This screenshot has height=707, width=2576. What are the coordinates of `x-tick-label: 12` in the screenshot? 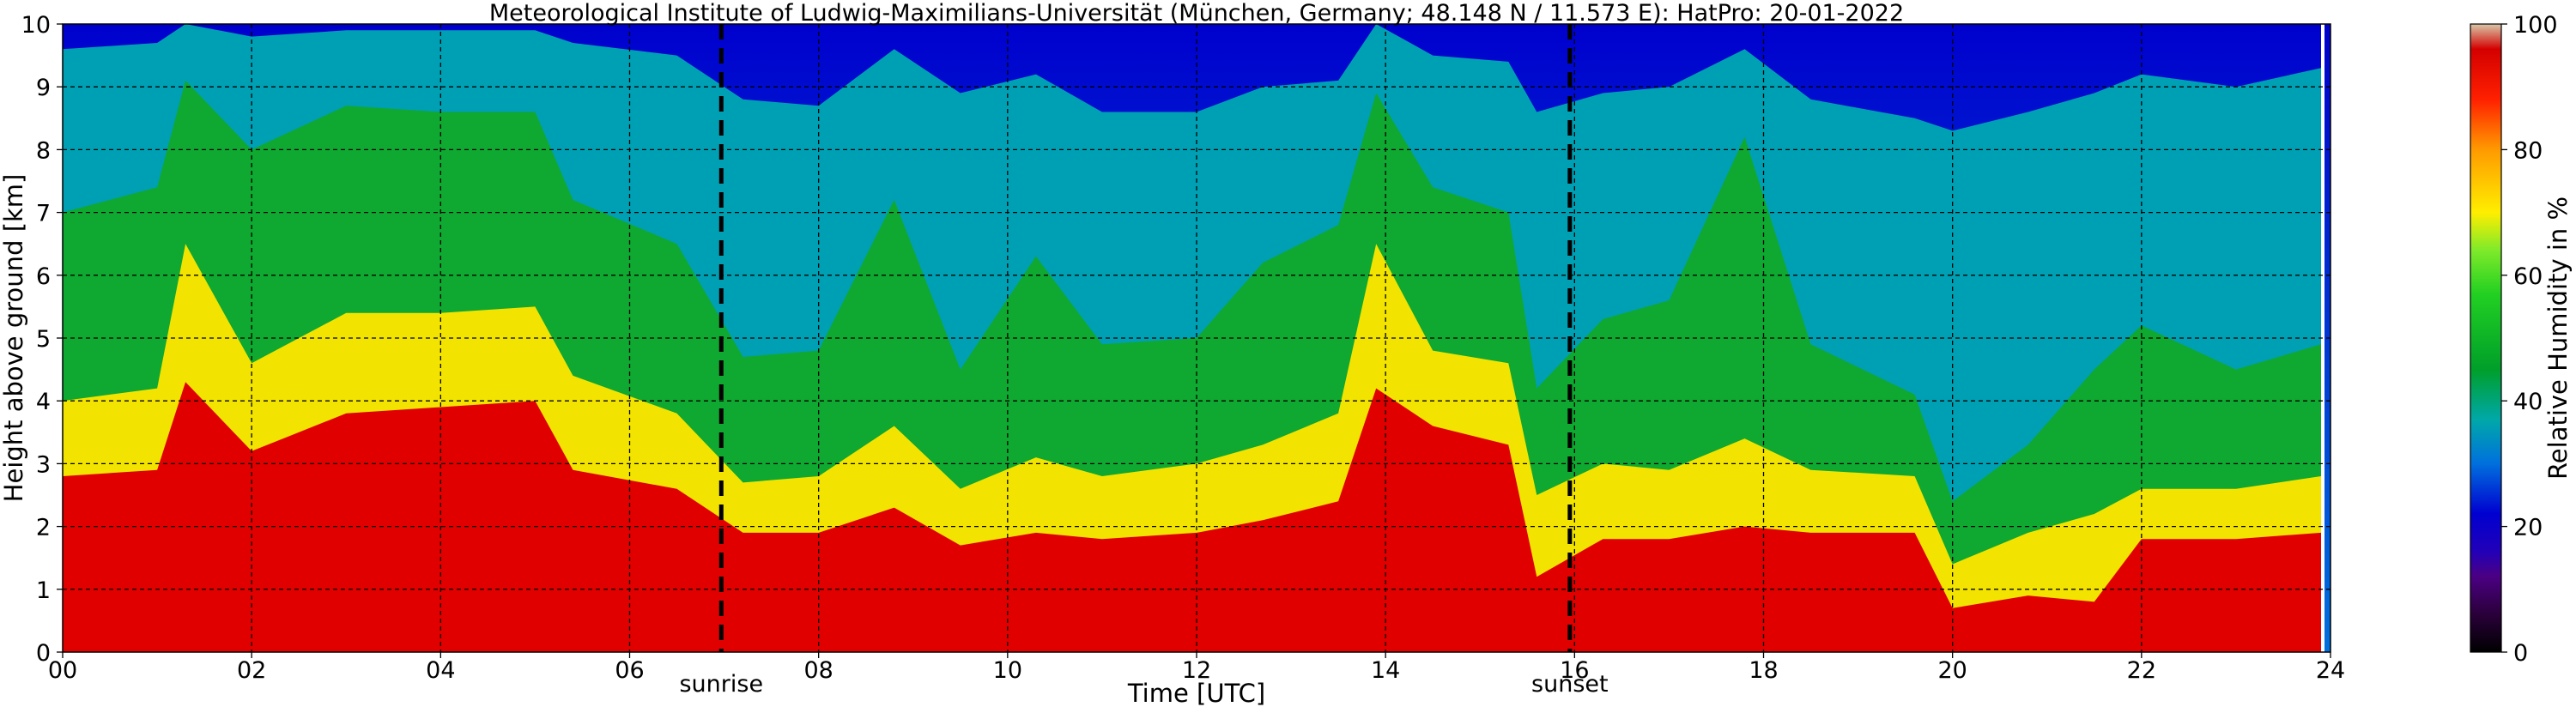 It's located at (1196, 670).